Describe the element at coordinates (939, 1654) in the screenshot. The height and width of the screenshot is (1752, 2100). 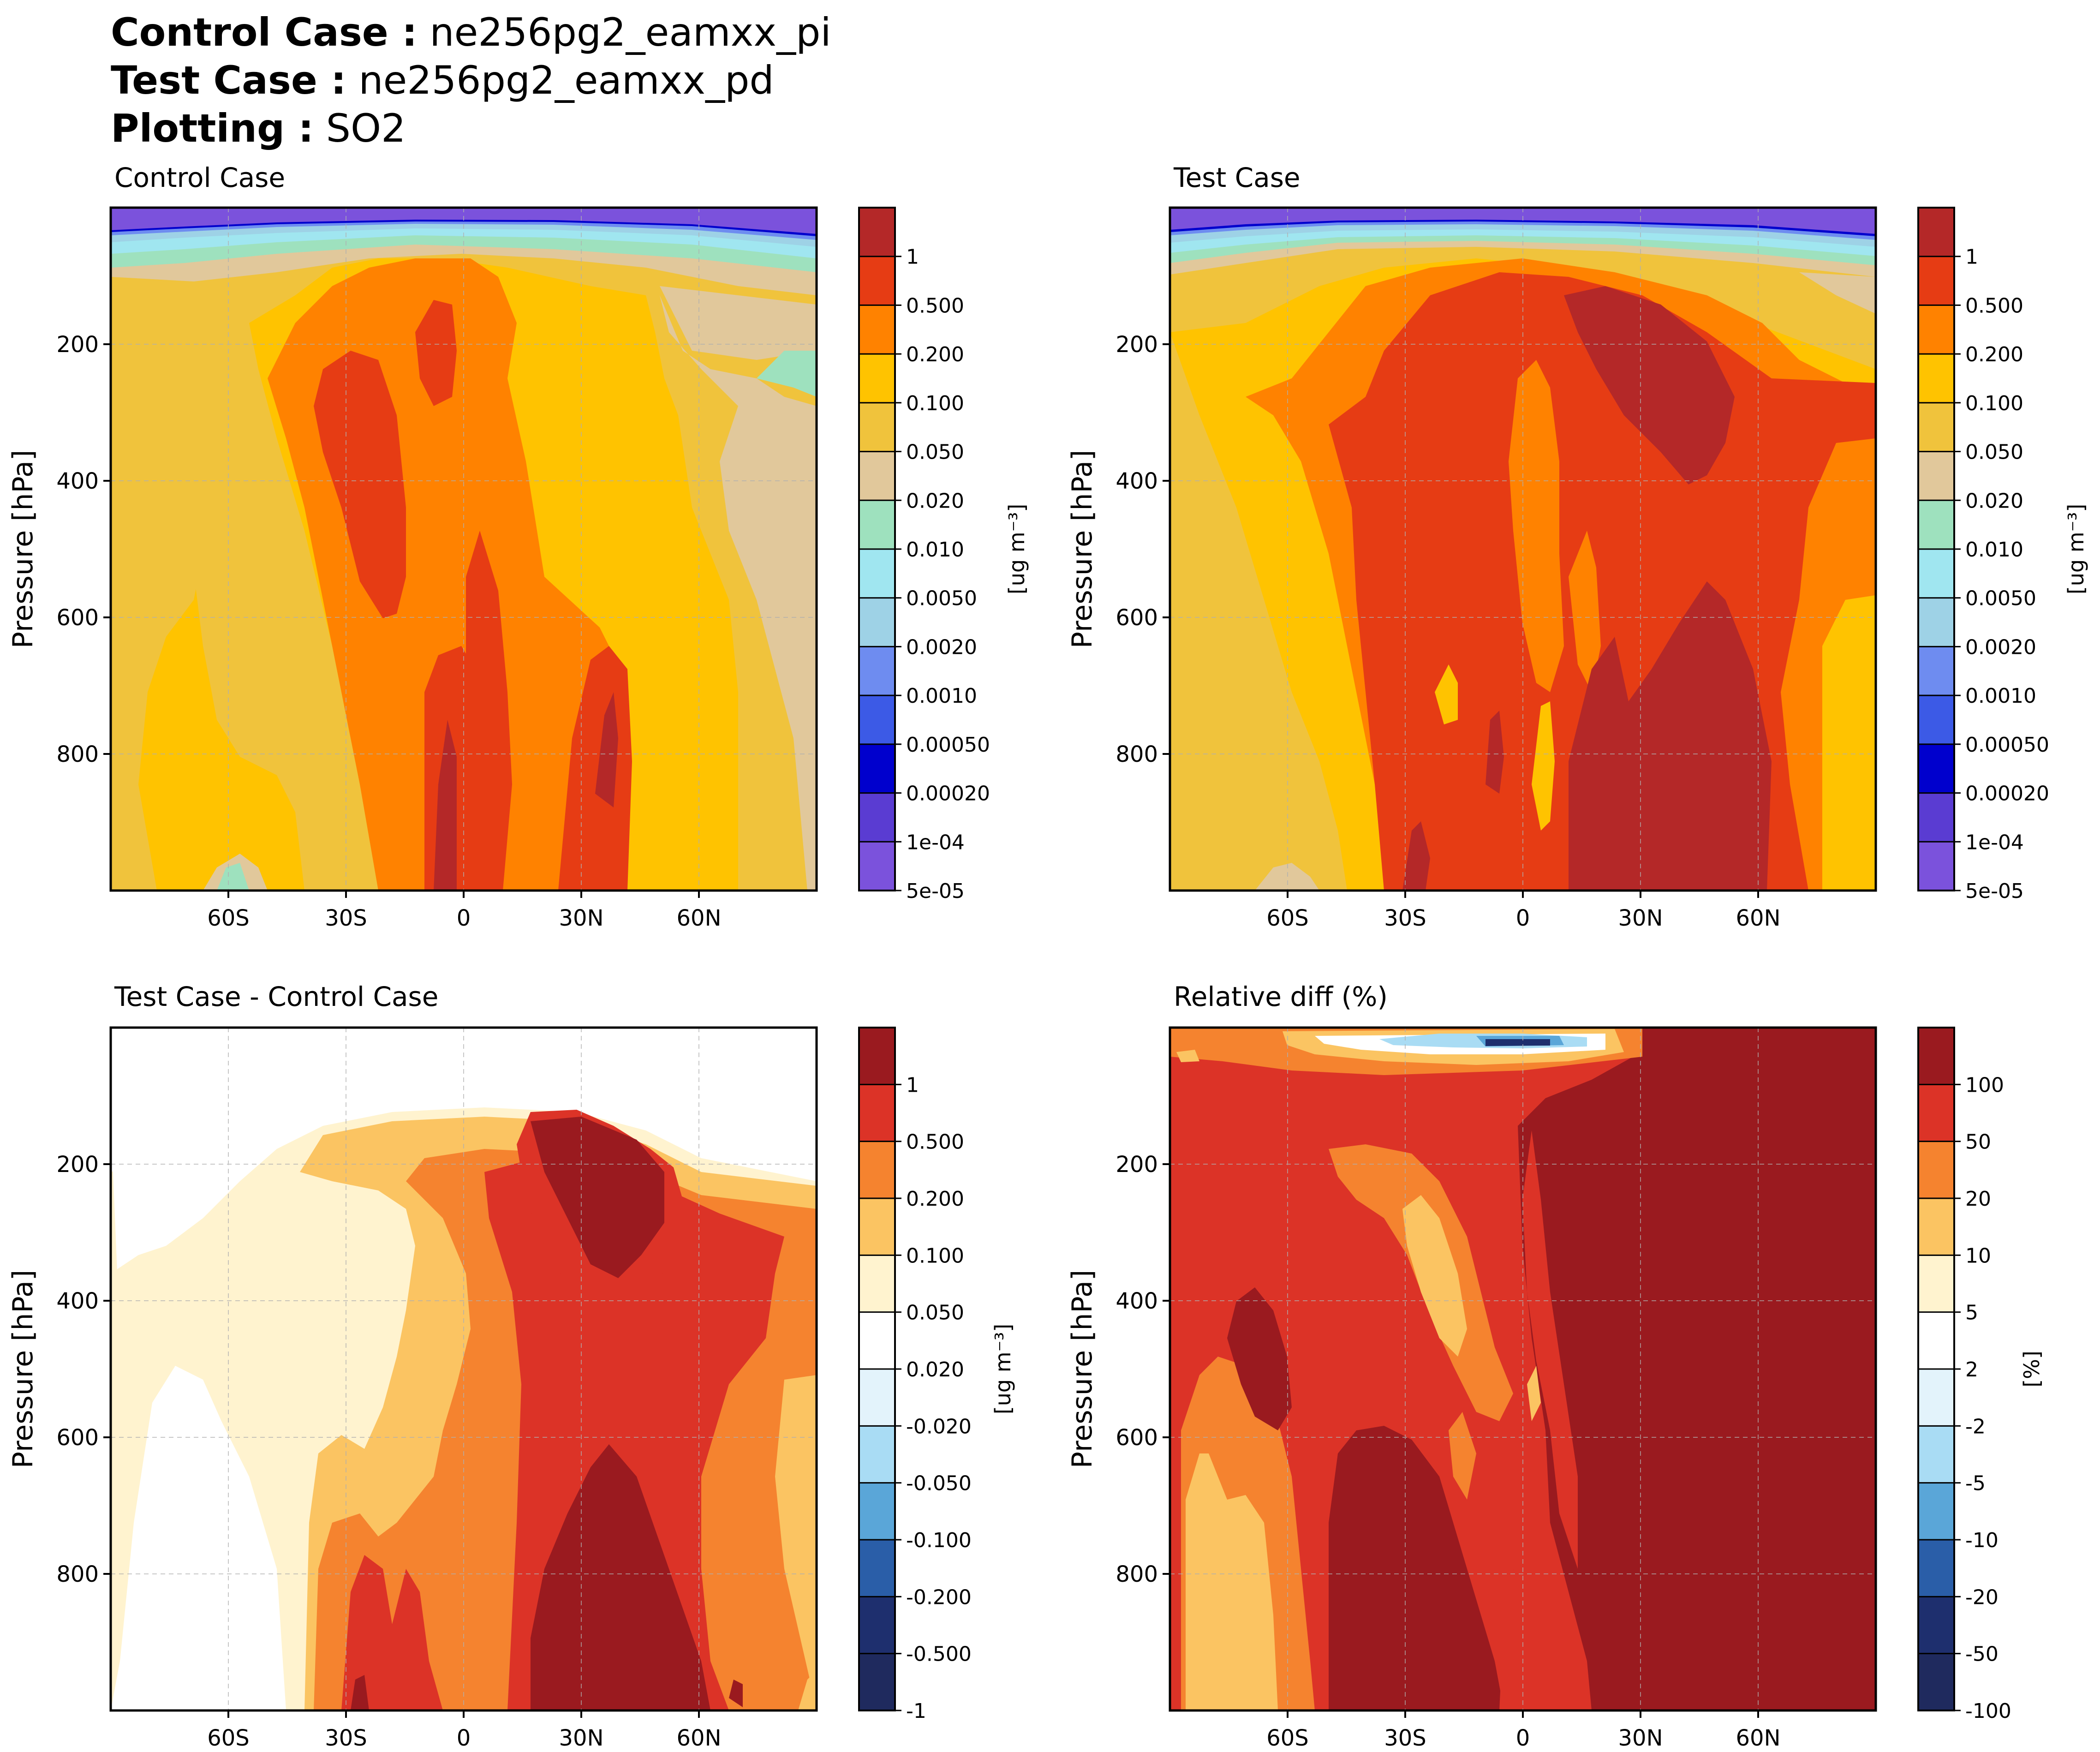
I see `colorbar-tick-label: -0.500` at that location.